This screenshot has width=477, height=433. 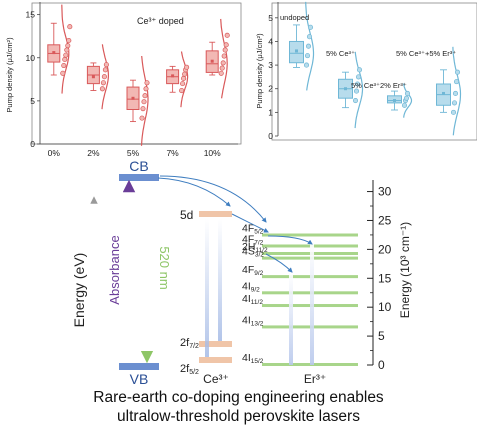 I want to click on er-level-subscript: 5/2, so click(x=258, y=232).